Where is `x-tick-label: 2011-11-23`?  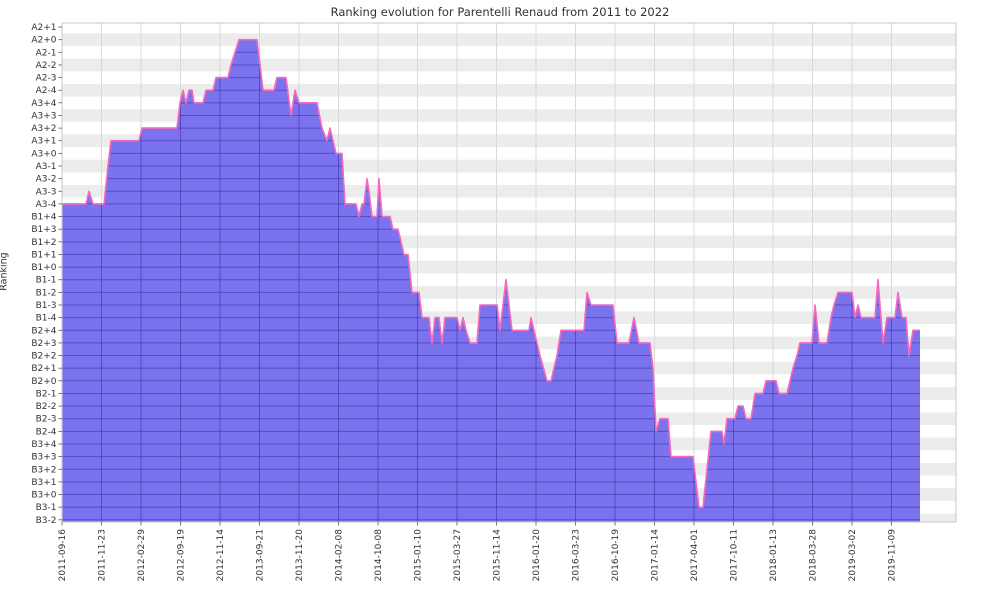
x-tick-label: 2011-11-23 is located at coordinates (103, 555).